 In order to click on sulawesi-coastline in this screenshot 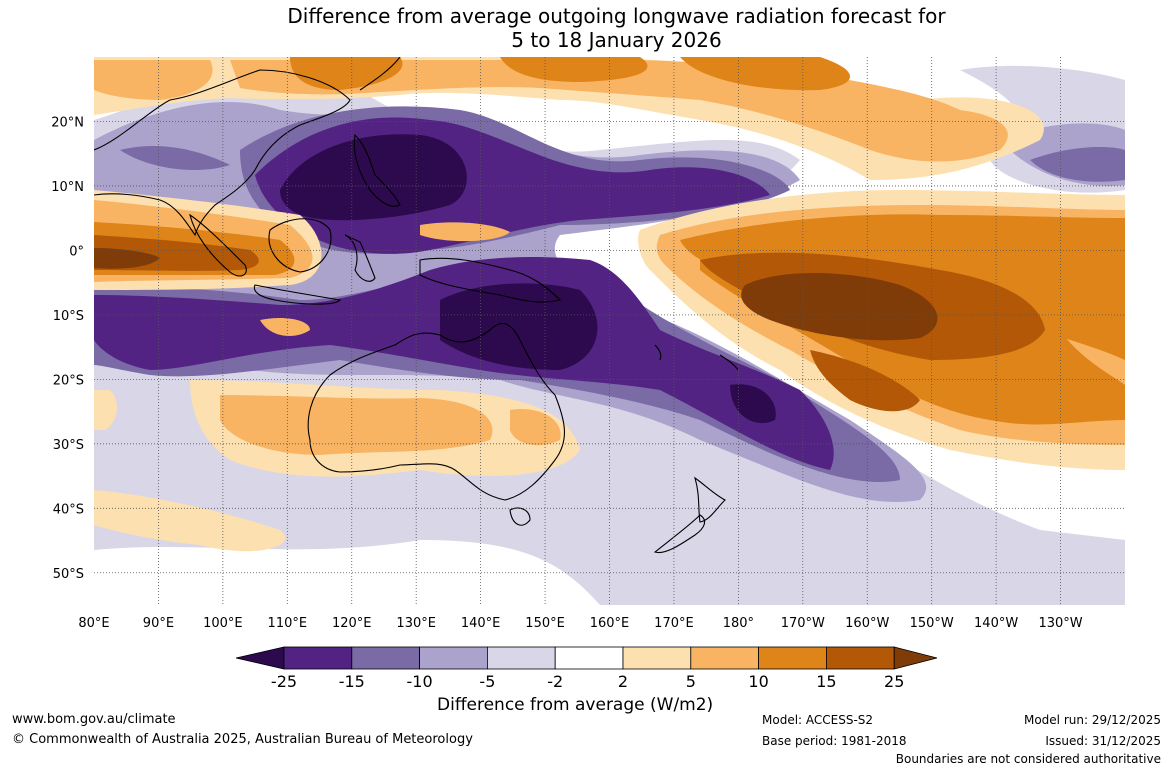, I will do `click(360, 258)`.